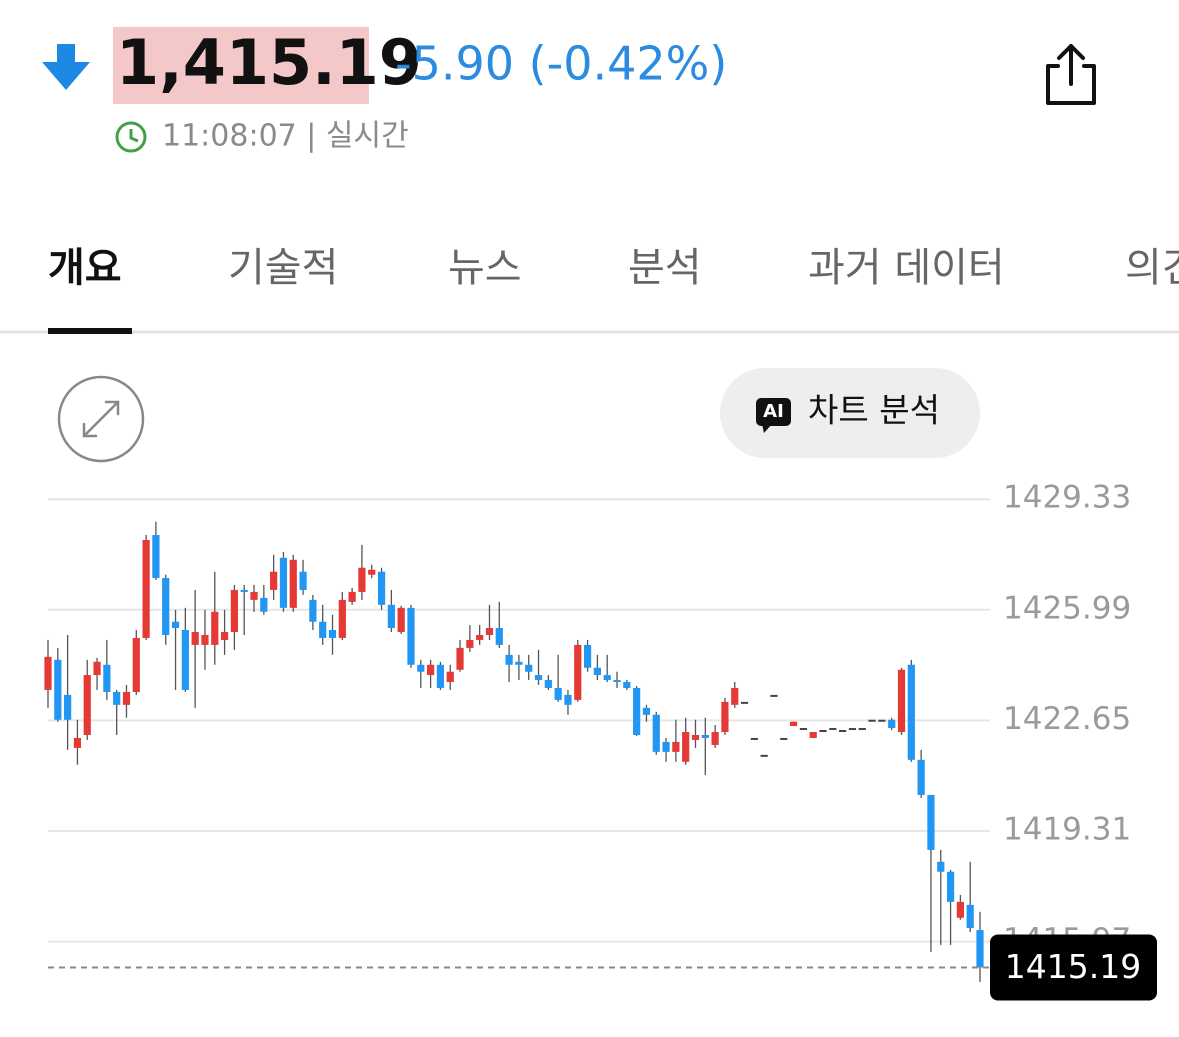 This screenshot has width=1179, height=1037. Describe the element at coordinates (613, 268) in the screenshot. I see `tab-bar: 개요 기술적 뉴스 분석 과거 데이터 의견` at that location.